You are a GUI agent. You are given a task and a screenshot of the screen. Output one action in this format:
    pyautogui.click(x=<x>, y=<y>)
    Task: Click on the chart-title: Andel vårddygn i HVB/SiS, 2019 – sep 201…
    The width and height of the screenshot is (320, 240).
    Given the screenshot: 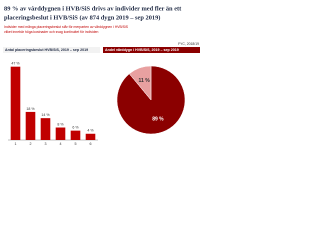 What is the action you would take?
    pyautogui.click(x=142, y=50)
    